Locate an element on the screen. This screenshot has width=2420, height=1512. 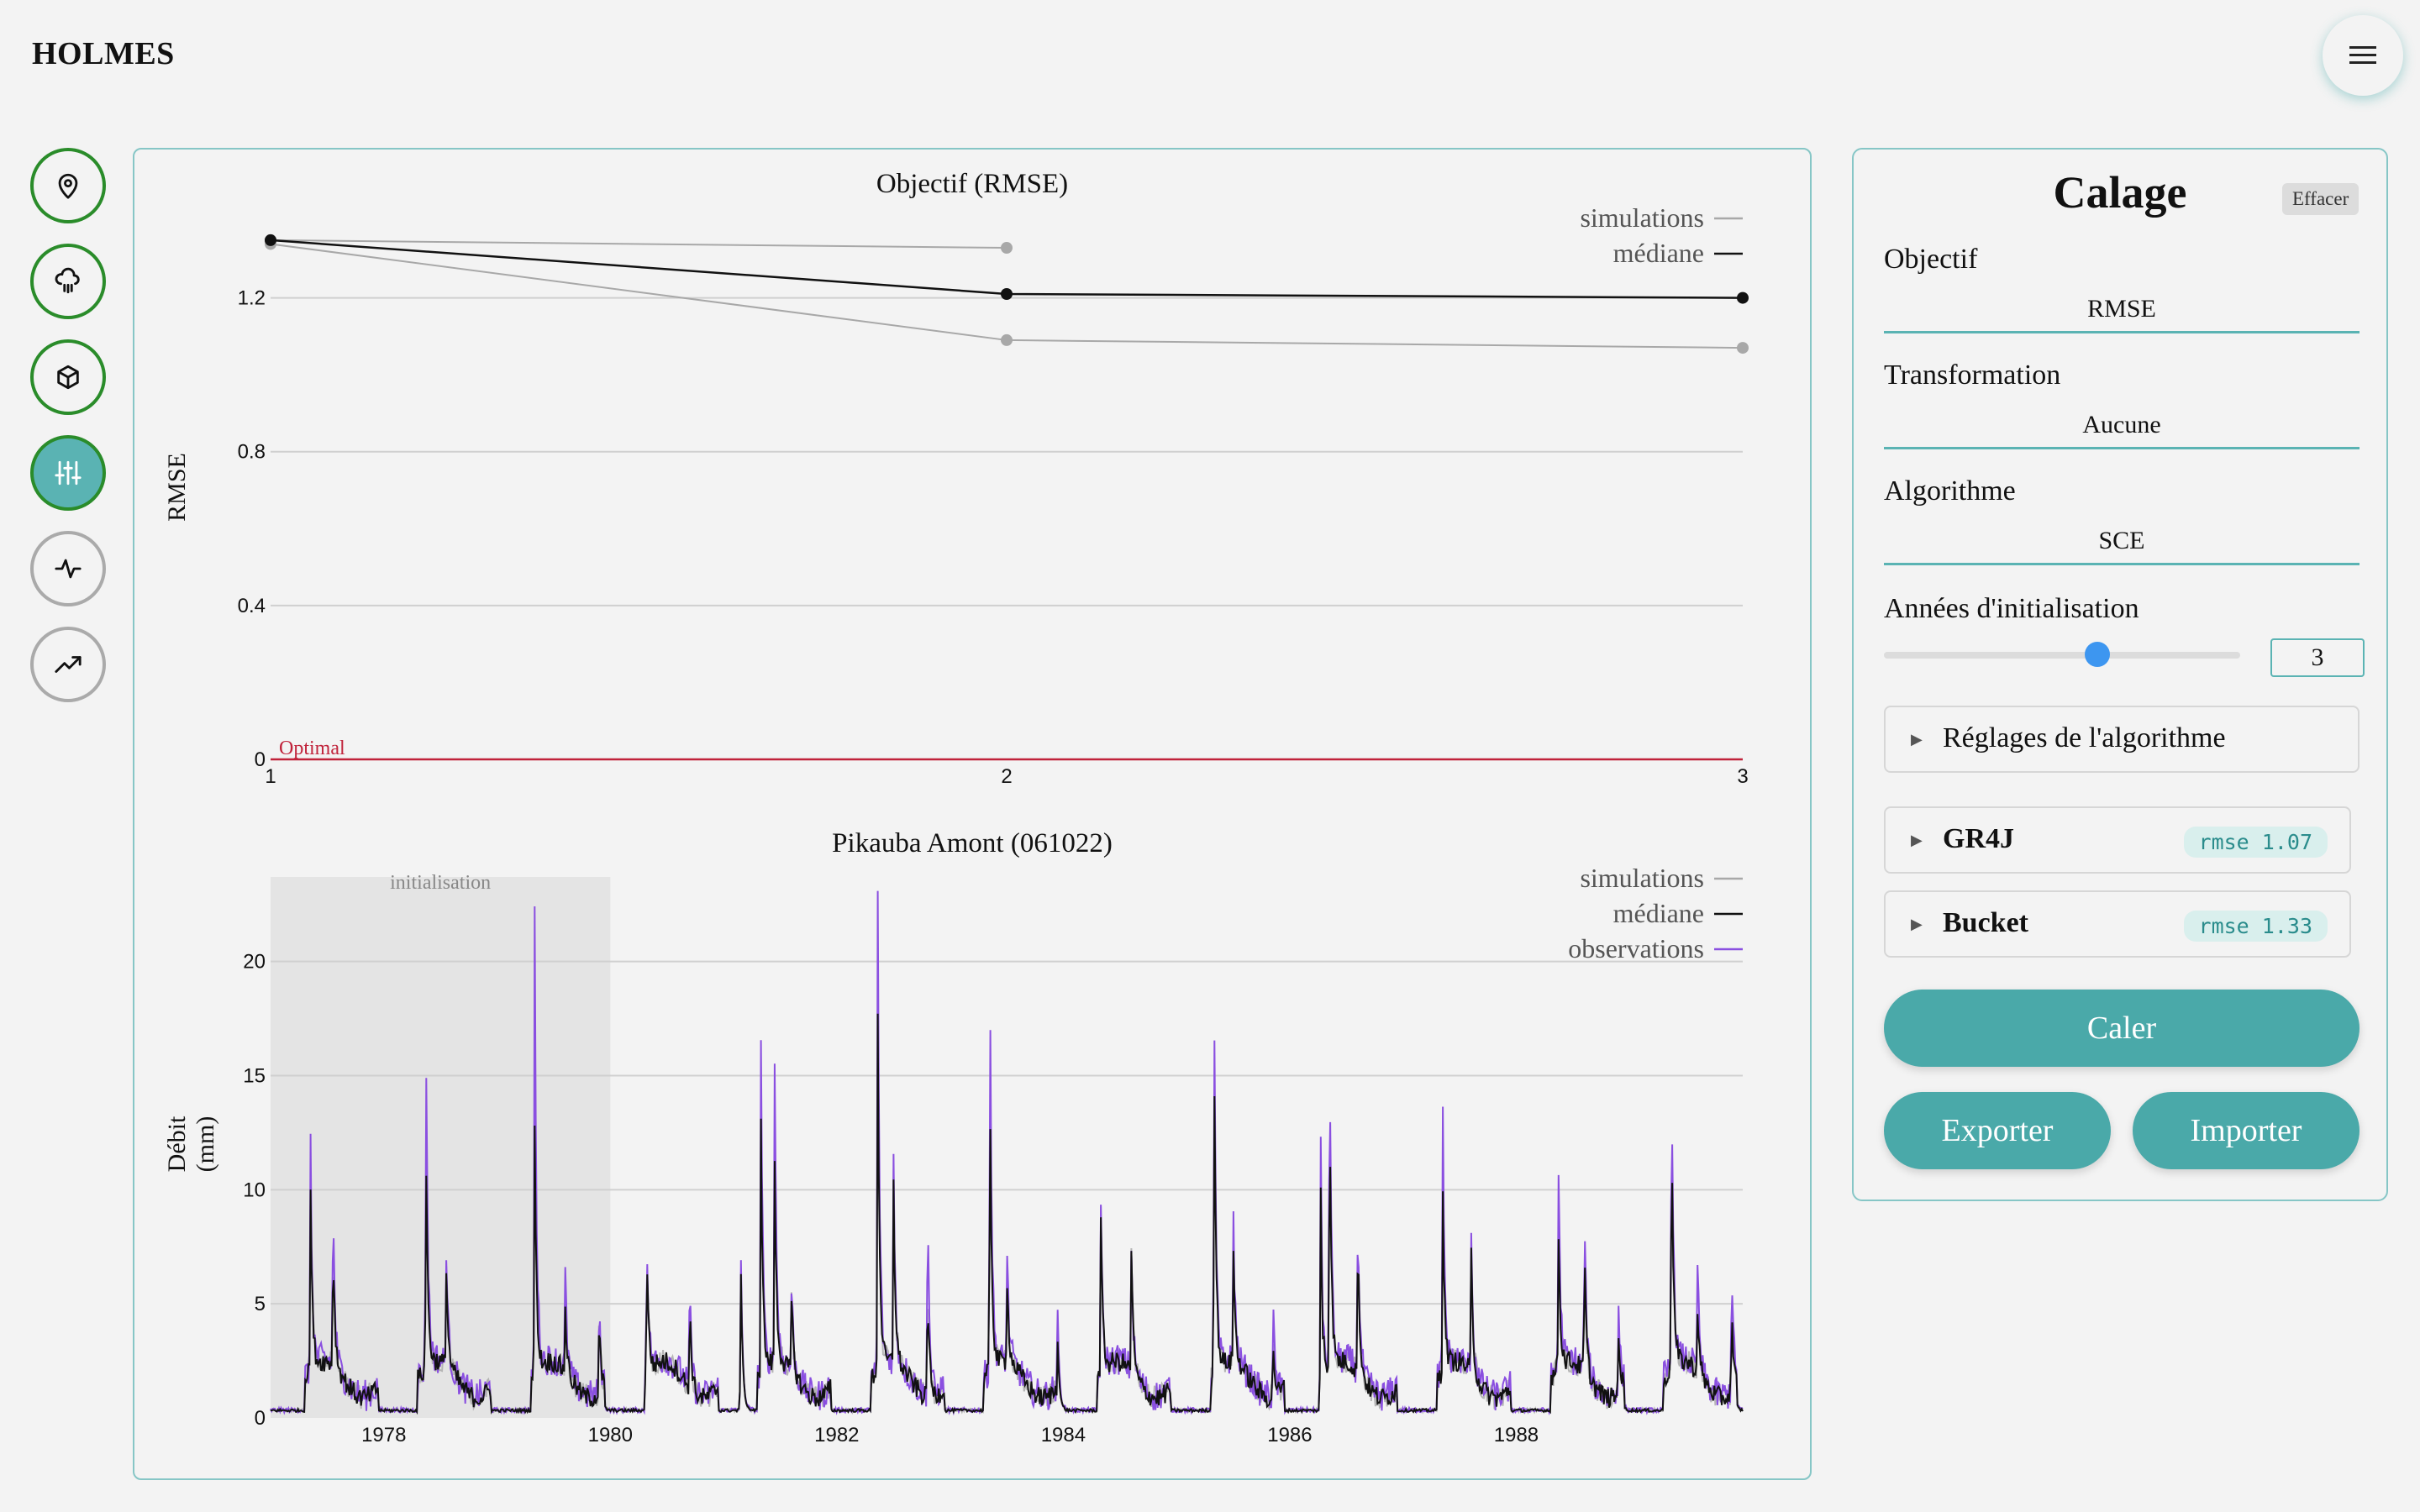
nav-calibration-button is located at coordinates (68, 473).